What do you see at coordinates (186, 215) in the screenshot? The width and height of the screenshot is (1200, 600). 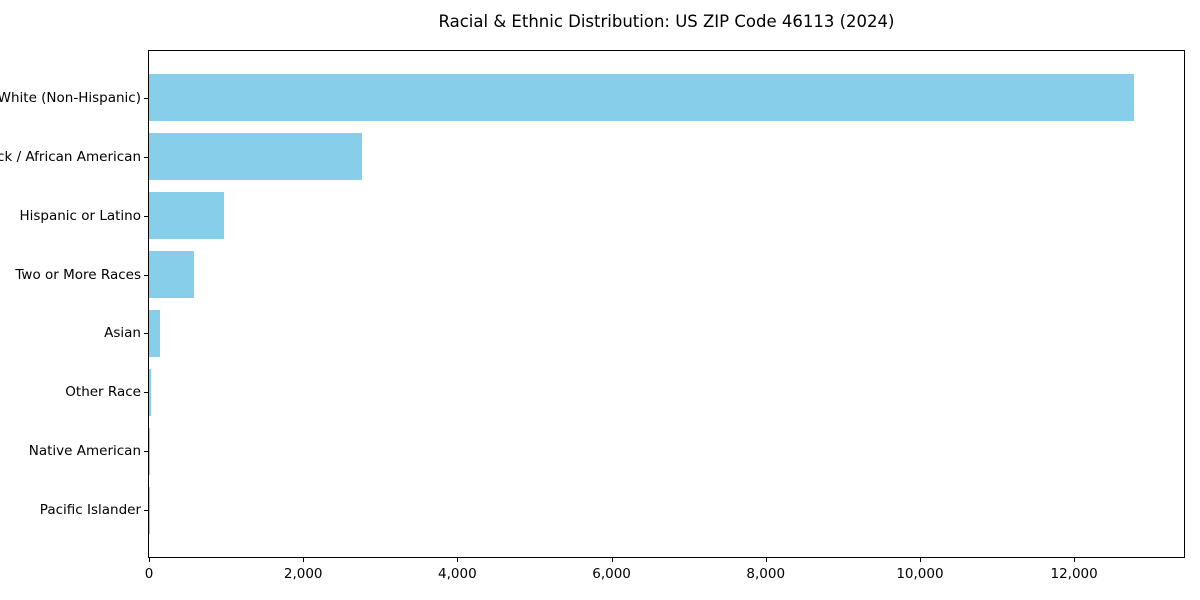 I see `bar-hispanic-or-latino` at bounding box center [186, 215].